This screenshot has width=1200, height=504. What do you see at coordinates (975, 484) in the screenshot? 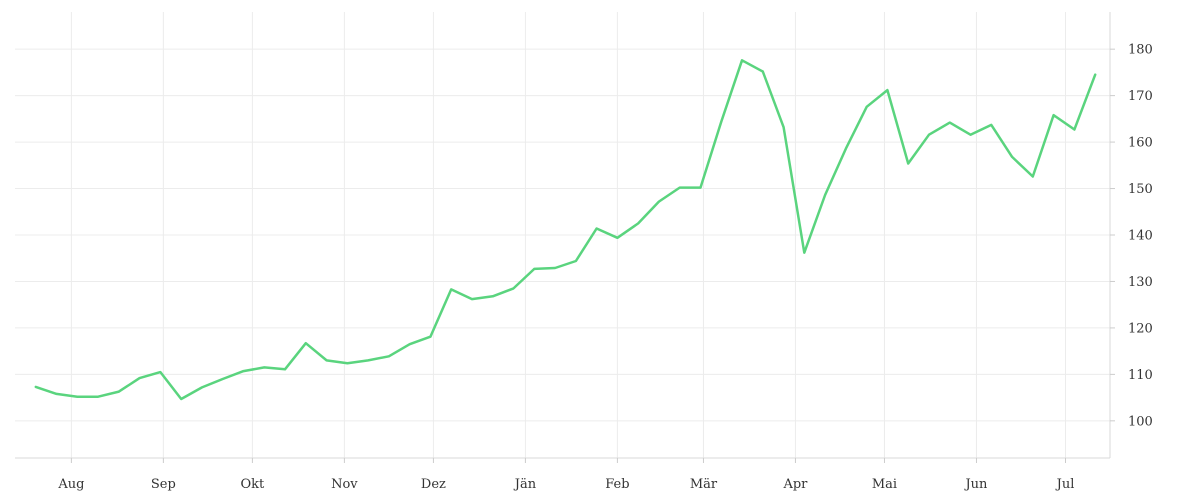
I see `x-tick-label: Jun` at bounding box center [975, 484].